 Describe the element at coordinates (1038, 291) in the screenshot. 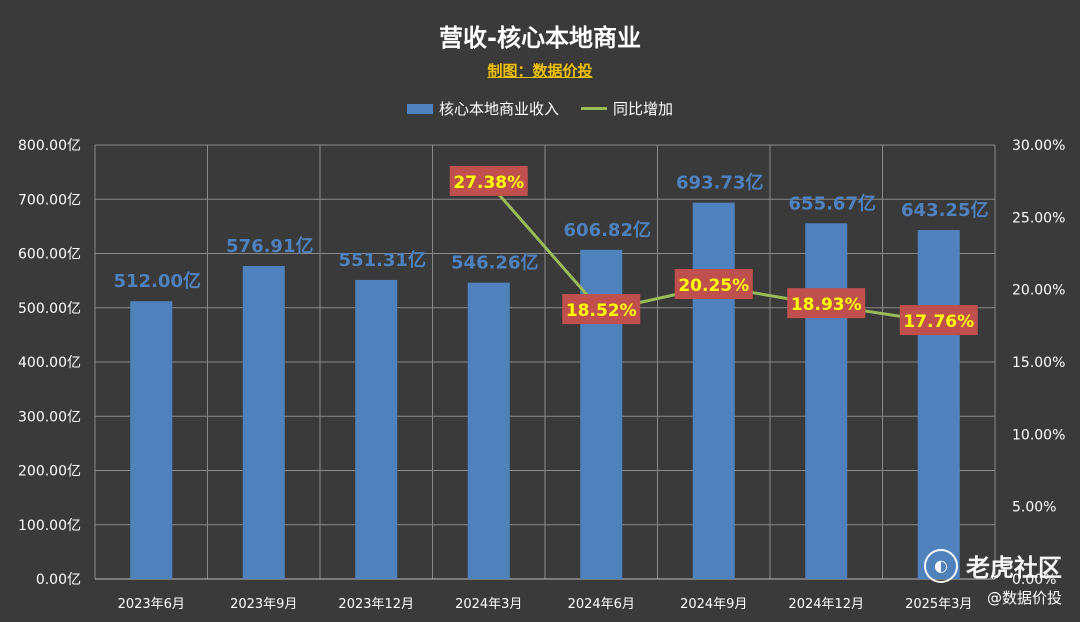

I see `y-right-tick-label: 20.00%` at that location.